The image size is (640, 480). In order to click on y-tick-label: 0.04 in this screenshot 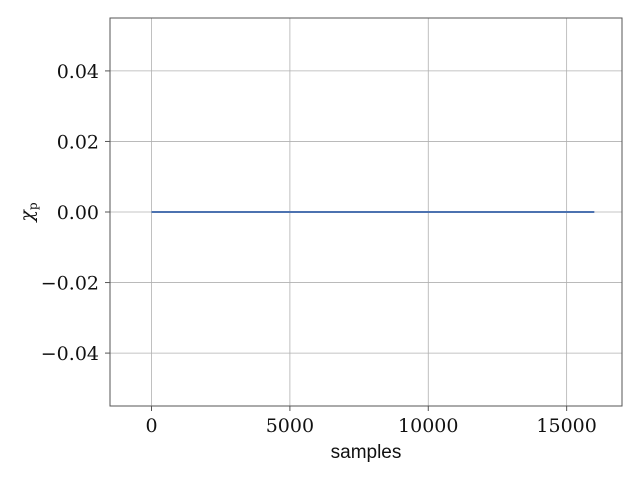, I will do `click(78, 72)`.